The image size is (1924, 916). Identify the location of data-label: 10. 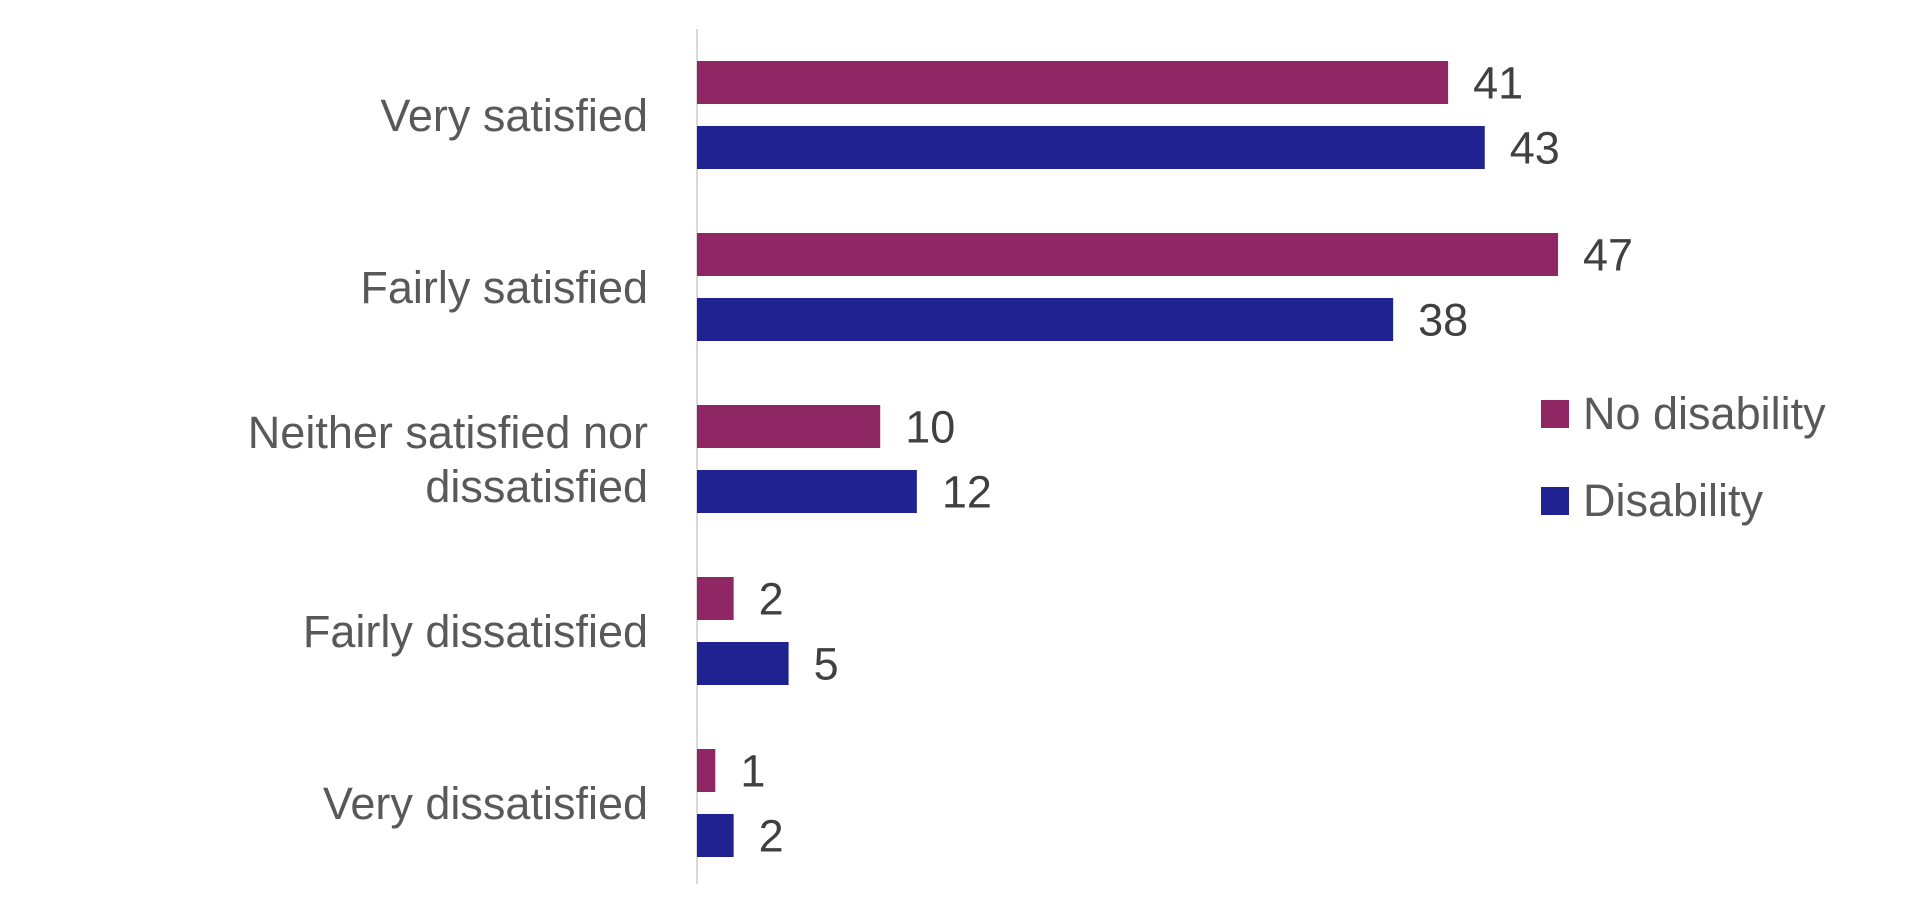
(930, 427).